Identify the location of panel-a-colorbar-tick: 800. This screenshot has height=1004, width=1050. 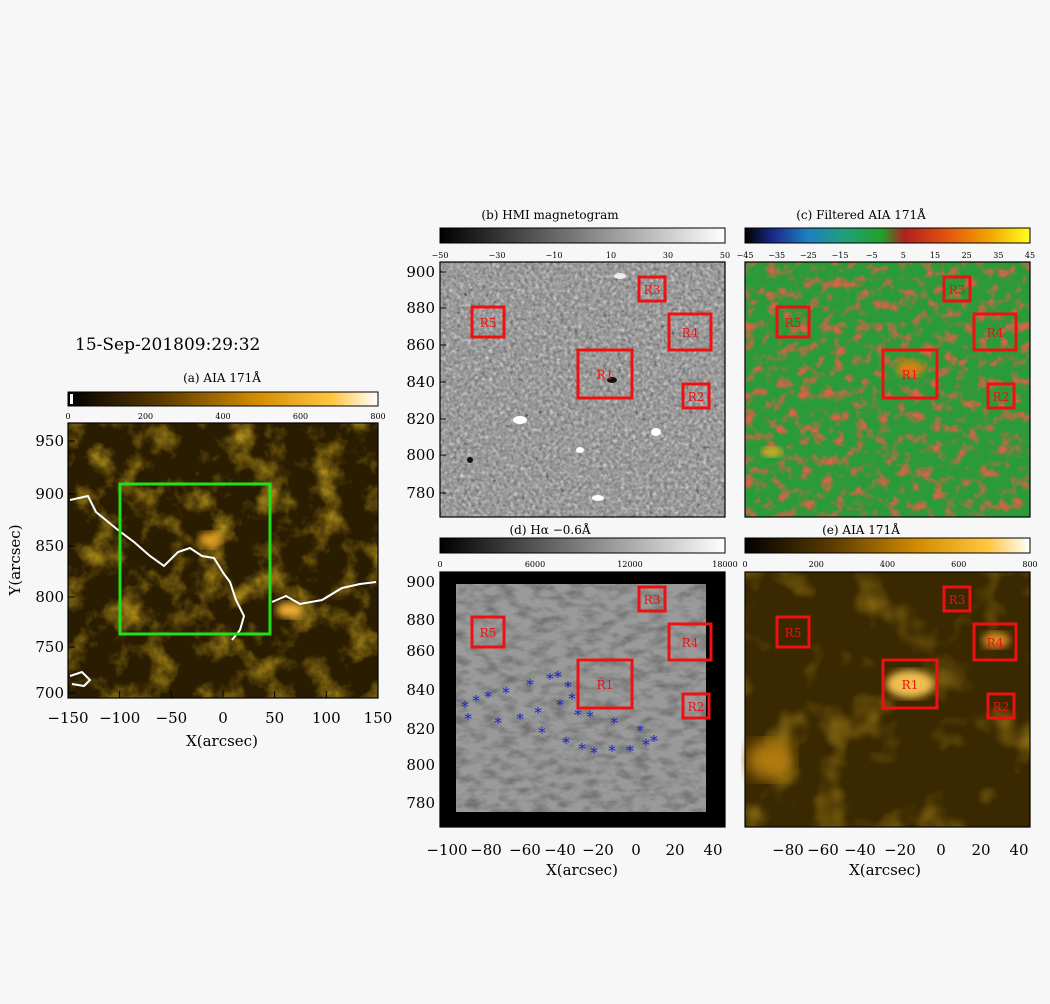
(377, 416).